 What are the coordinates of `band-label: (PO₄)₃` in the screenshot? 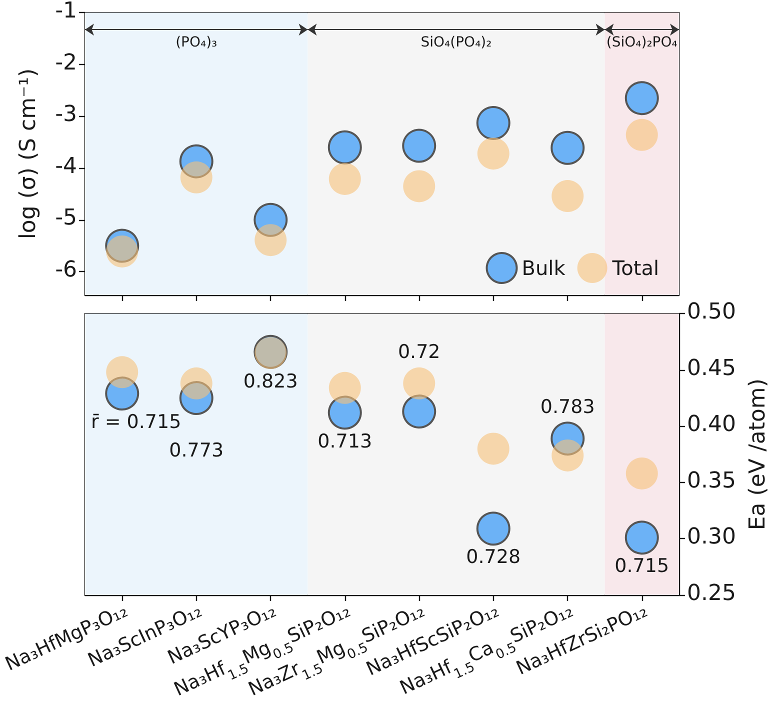 It's located at (197, 42).